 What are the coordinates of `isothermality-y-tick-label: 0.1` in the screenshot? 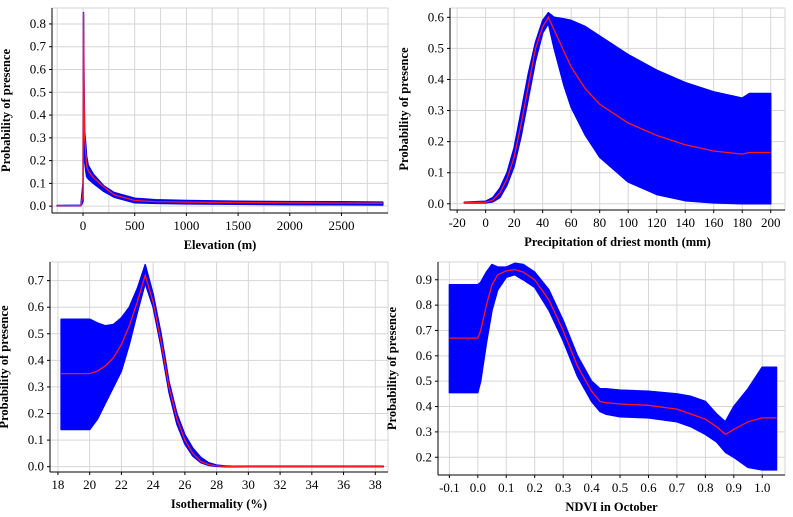 It's located at (36, 439).